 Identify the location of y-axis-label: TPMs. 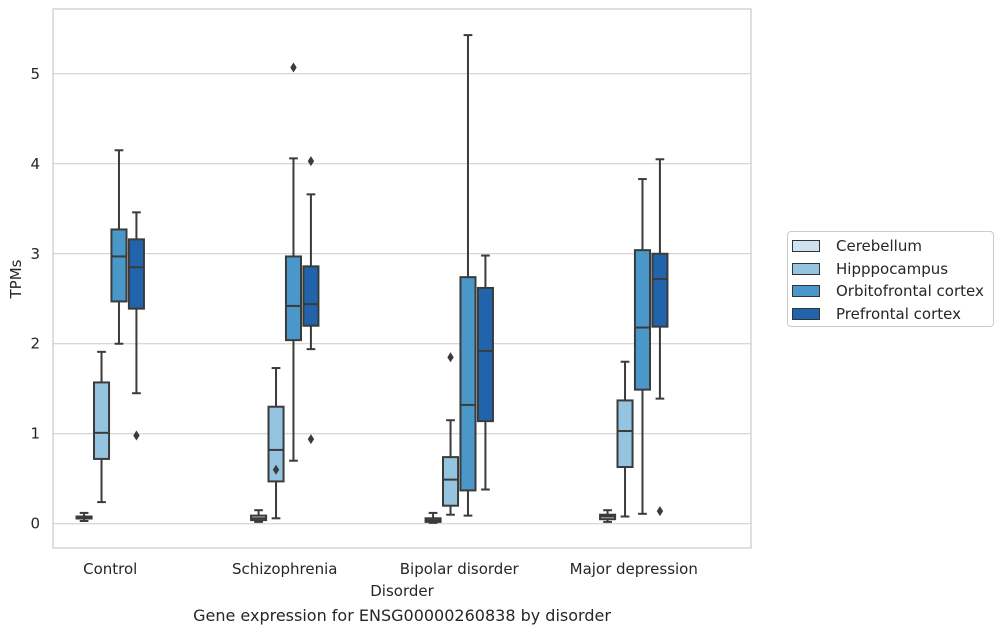
(16, 279).